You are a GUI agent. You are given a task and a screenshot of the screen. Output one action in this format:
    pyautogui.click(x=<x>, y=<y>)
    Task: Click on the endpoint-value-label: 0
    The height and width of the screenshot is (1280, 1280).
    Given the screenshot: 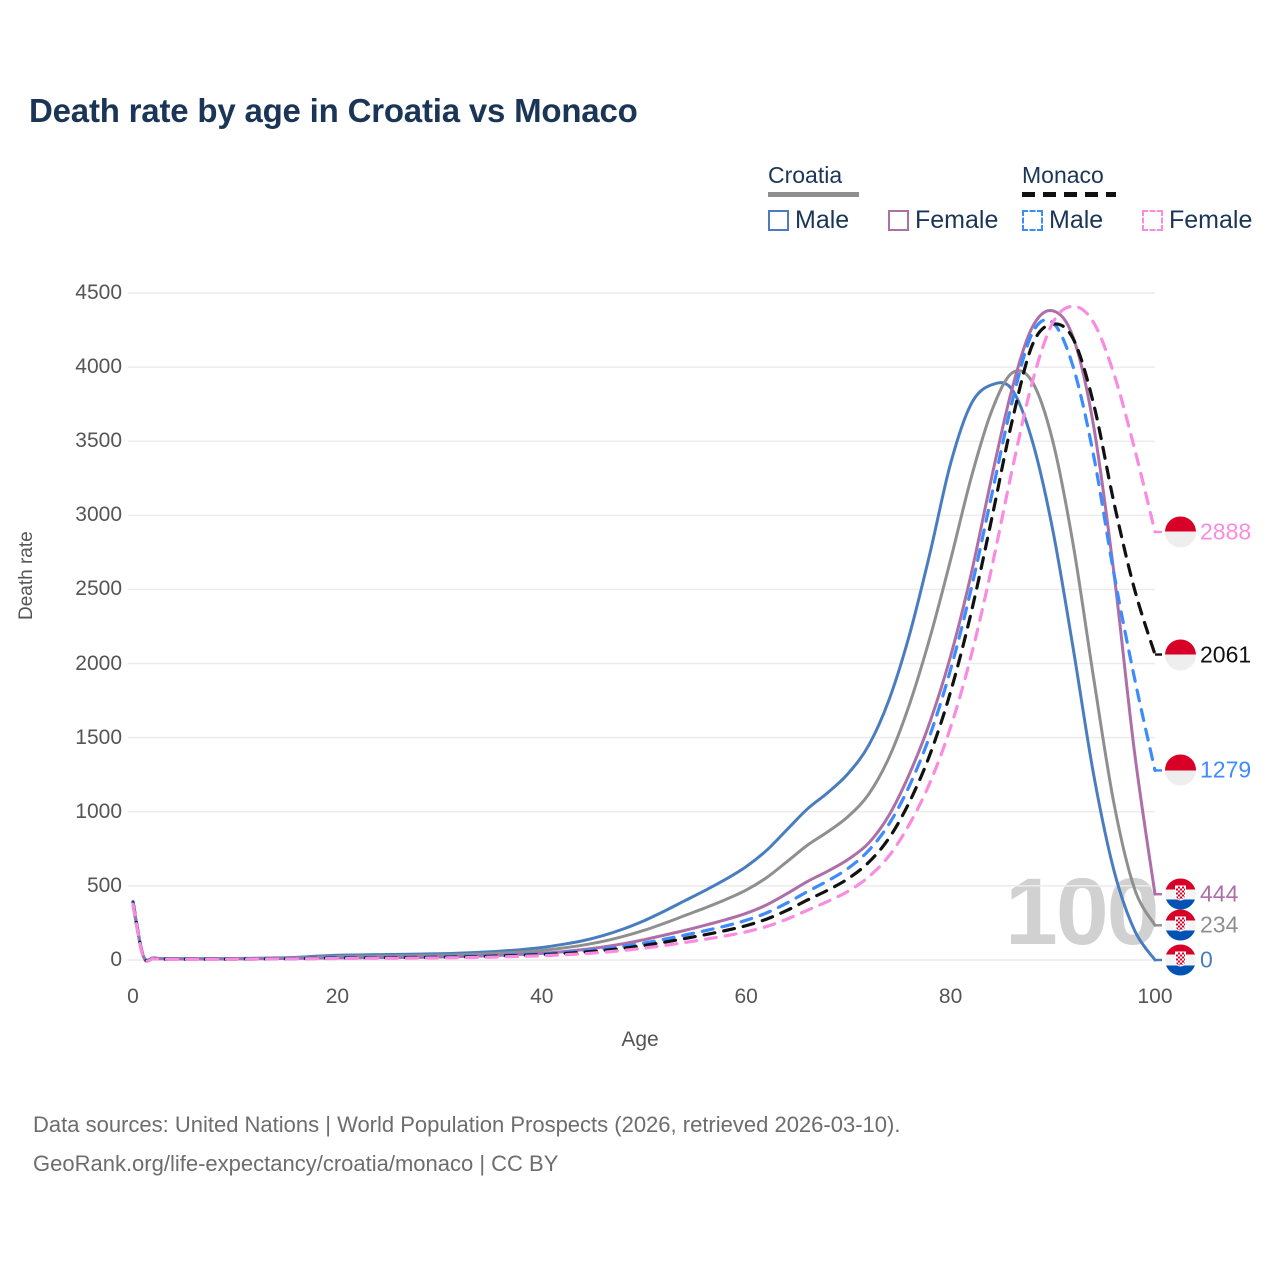 What is the action you would take?
    pyautogui.click(x=1206, y=959)
    